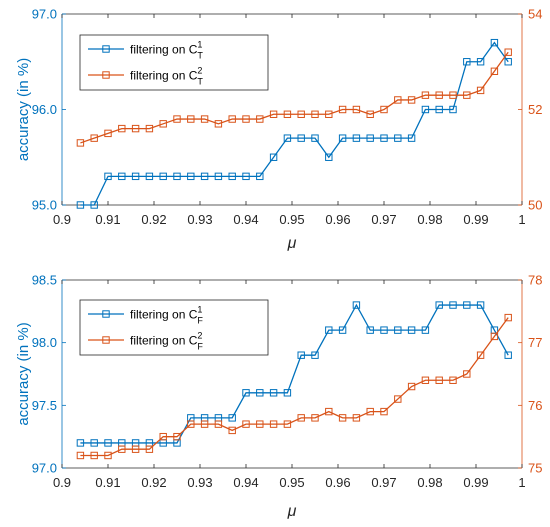  Describe the element at coordinates (199, 482) in the screenshot. I see `x-tick-label: 0.93` at that location.